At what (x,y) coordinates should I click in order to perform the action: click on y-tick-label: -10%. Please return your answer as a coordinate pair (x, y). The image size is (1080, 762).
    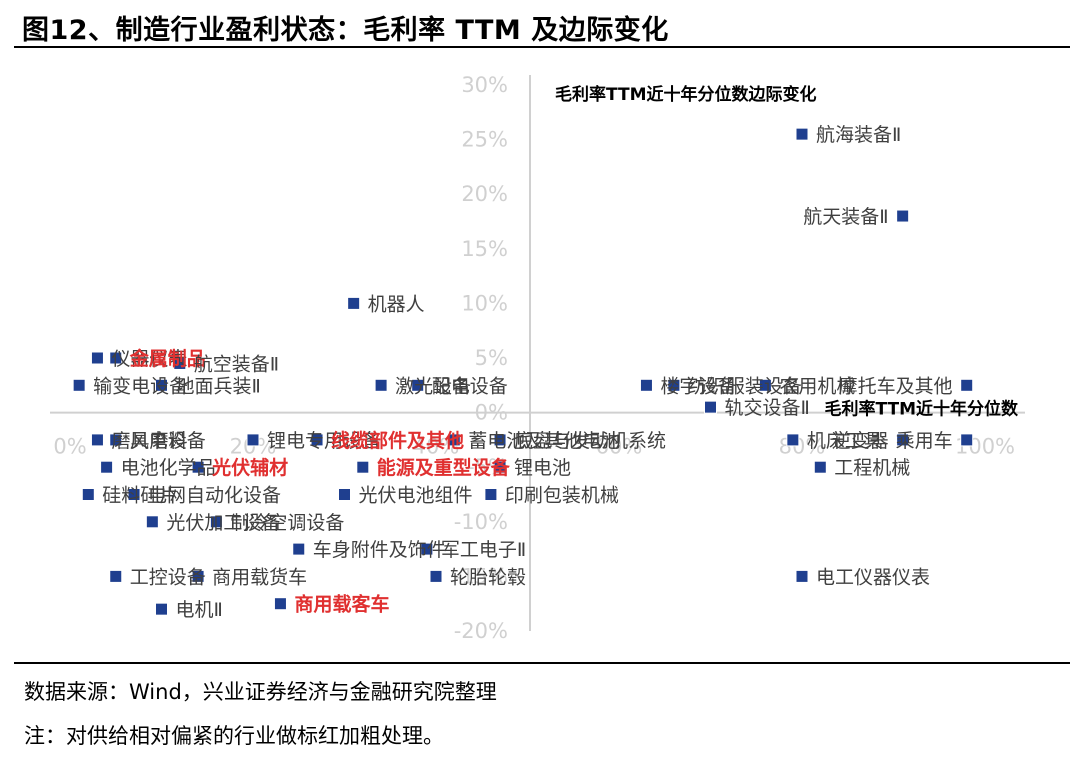
    Looking at the image, I should click on (481, 522).